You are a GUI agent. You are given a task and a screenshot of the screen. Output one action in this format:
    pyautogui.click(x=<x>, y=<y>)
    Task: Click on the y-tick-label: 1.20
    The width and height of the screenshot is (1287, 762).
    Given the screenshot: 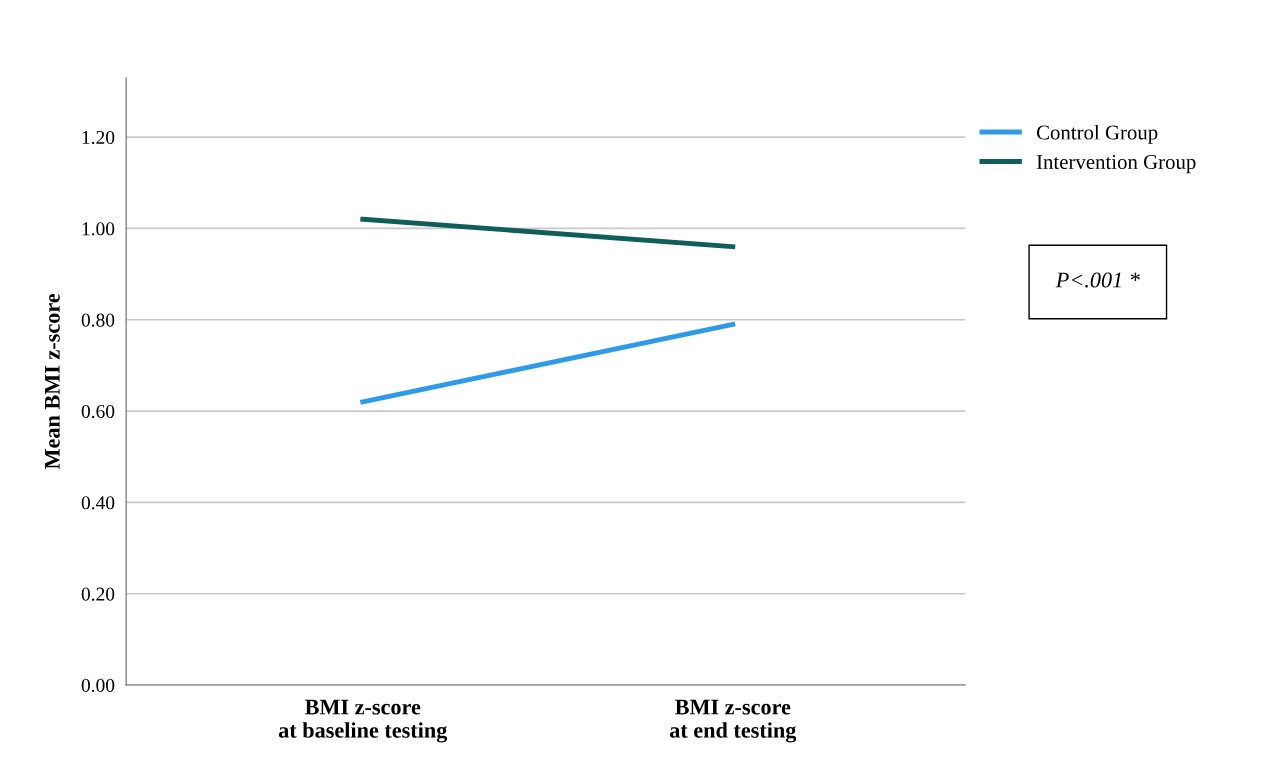 What is the action you would take?
    pyautogui.click(x=98, y=137)
    